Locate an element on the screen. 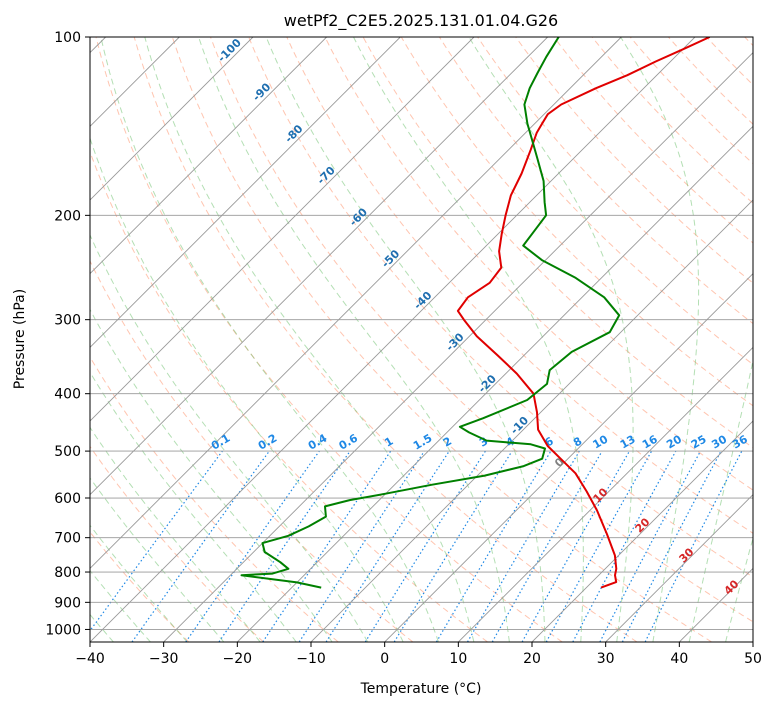 This screenshot has height=708, width=775. y-tick-label: 600 is located at coordinates (67, 499).